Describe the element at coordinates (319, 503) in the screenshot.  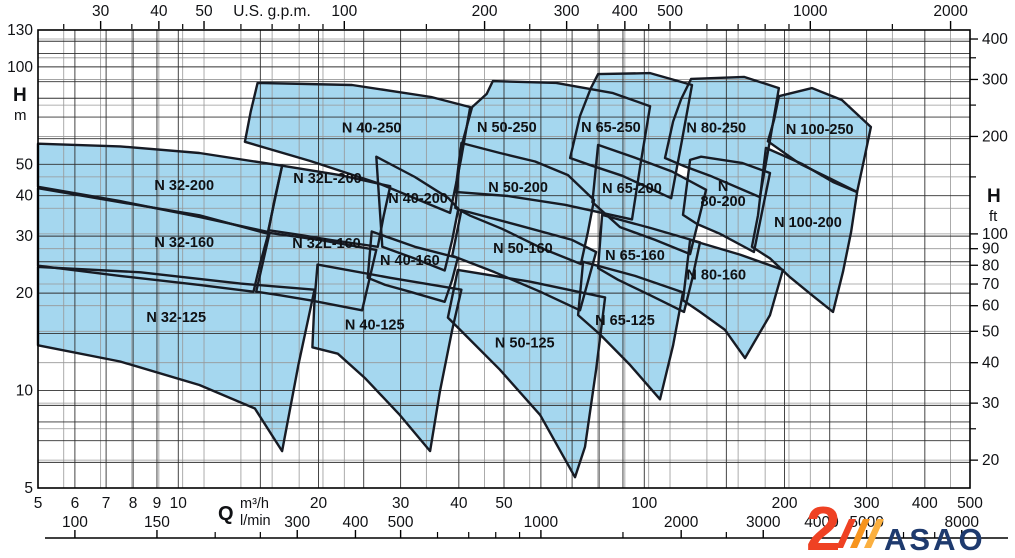
I see `bottom-axis-m3h-label: 20` at that location.